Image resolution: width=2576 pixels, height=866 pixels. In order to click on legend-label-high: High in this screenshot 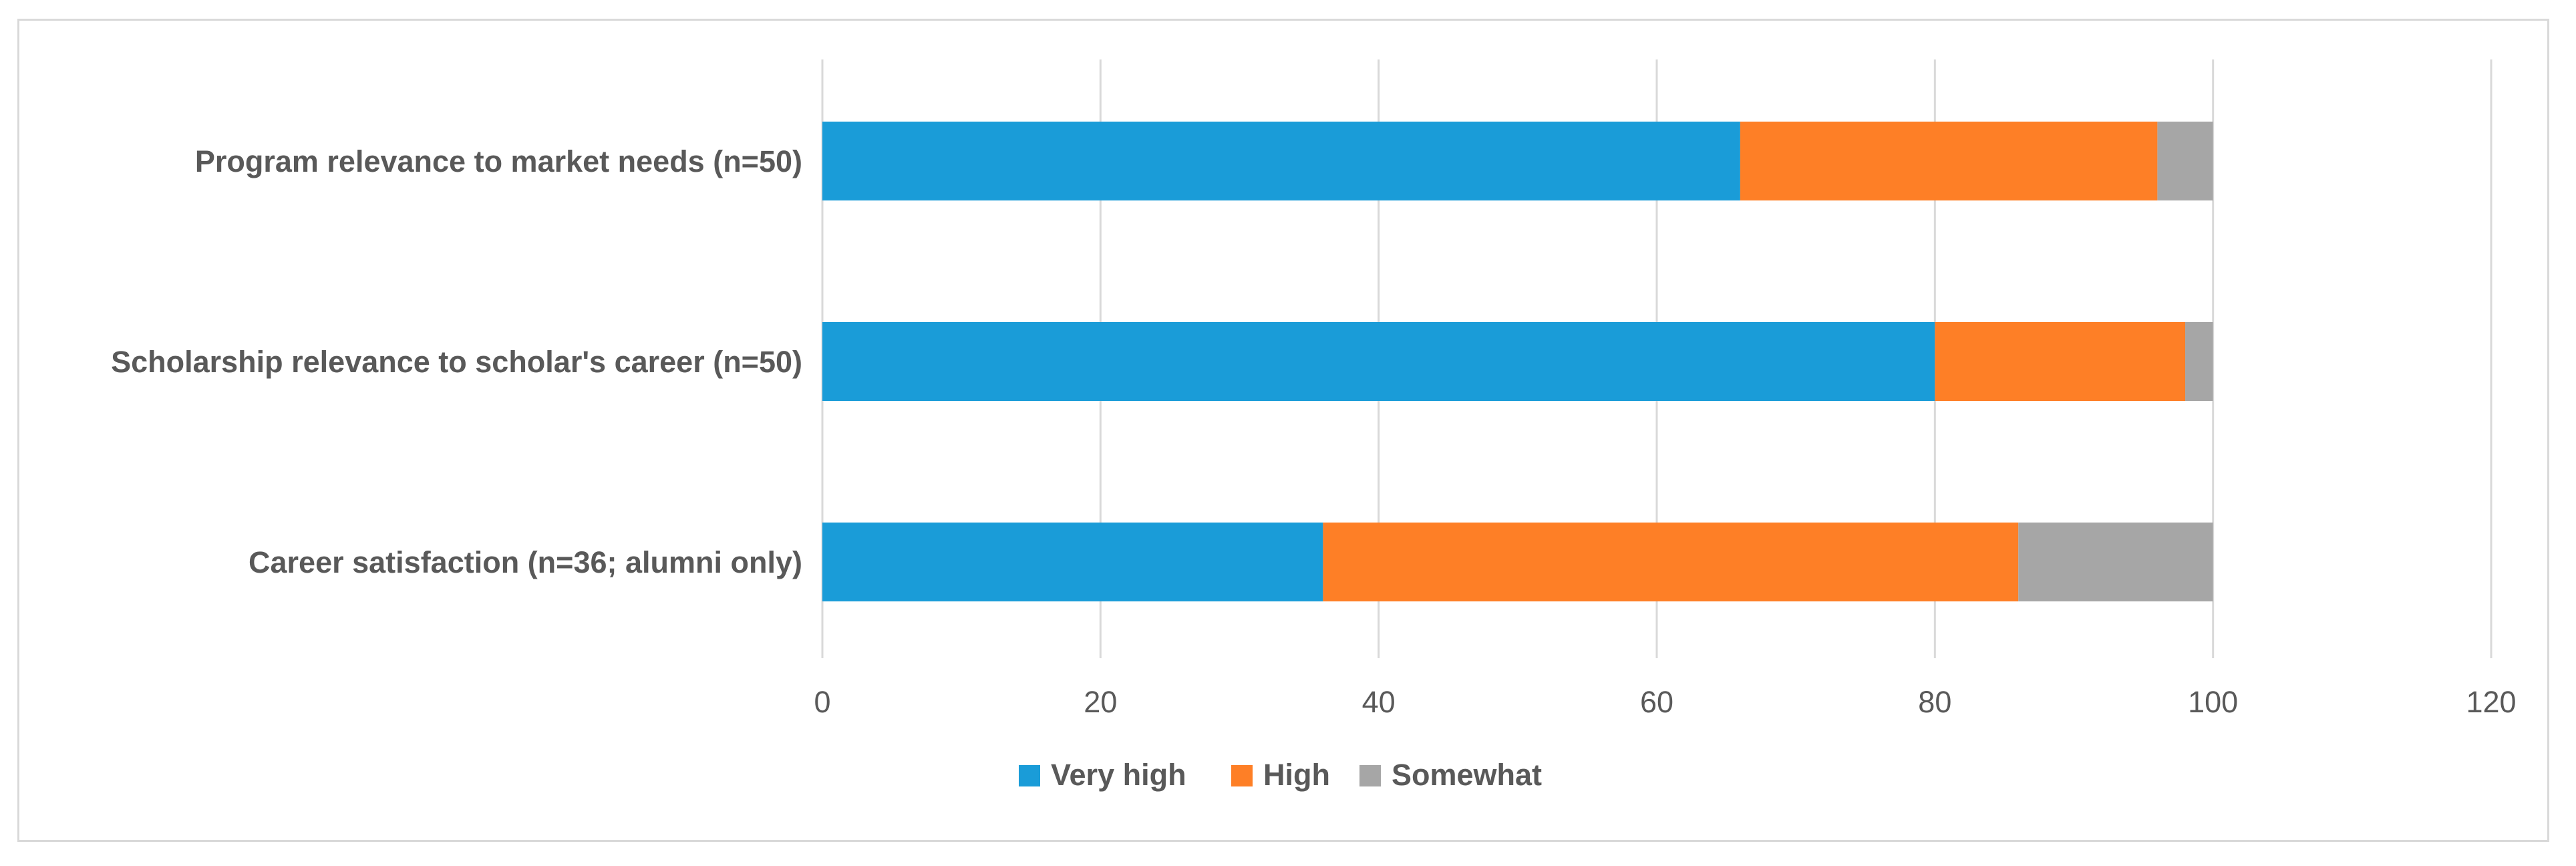, I will do `click(1296, 775)`.